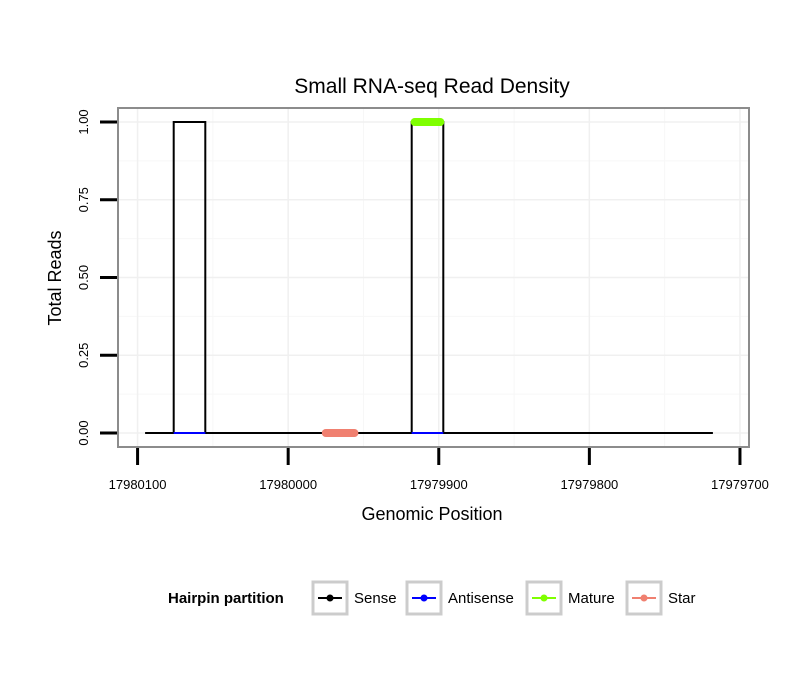 This screenshot has width=810, height=690. Describe the element at coordinates (83, 199) in the screenshot. I see `y-tick-label: 0.75` at that location.